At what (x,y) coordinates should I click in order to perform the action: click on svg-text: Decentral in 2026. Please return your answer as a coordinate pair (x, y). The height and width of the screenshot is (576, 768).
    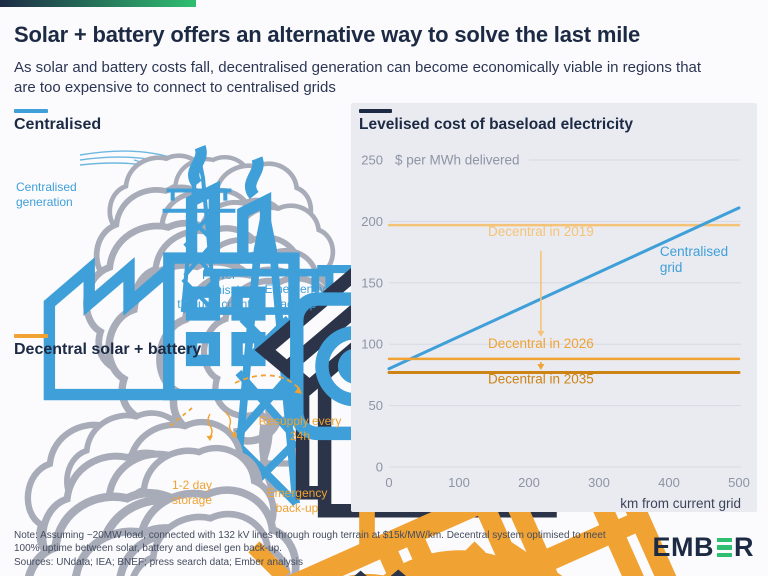
    Looking at the image, I should click on (541, 343).